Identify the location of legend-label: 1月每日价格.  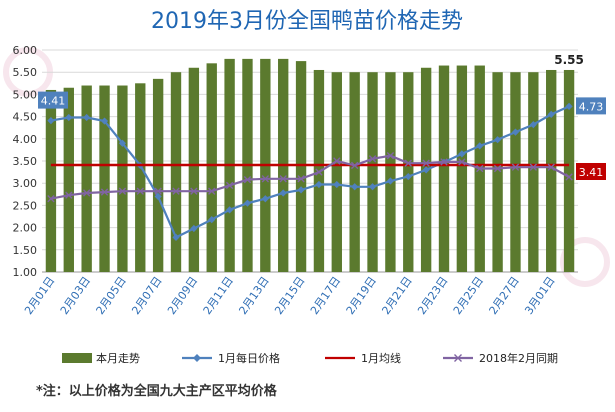
(249, 358).